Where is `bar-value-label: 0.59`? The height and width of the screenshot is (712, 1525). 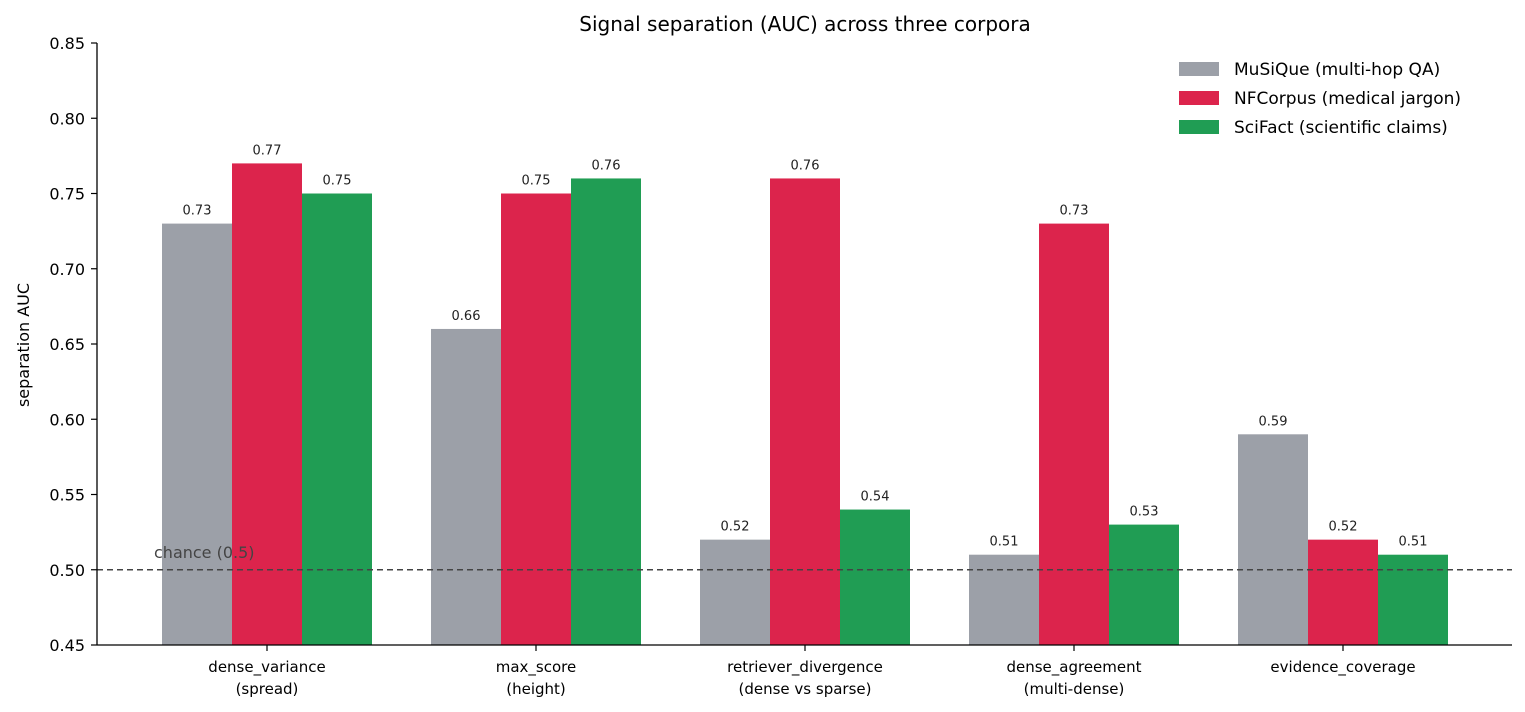
bar-value-label: 0.59 is located at coordinates (1273, 421).